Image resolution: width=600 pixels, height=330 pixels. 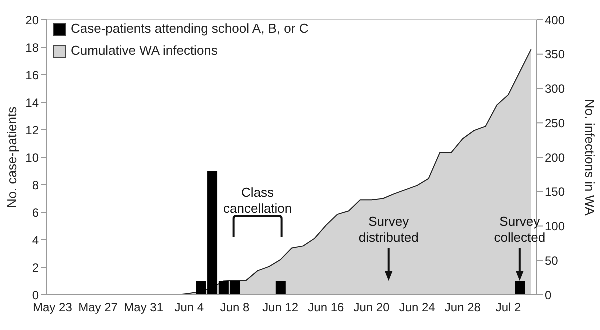 What do you see at coordinates (590, 157) in the screenshot?
I see `y2-axis-title: No. infections in WA` at bounding box center [590, 157].